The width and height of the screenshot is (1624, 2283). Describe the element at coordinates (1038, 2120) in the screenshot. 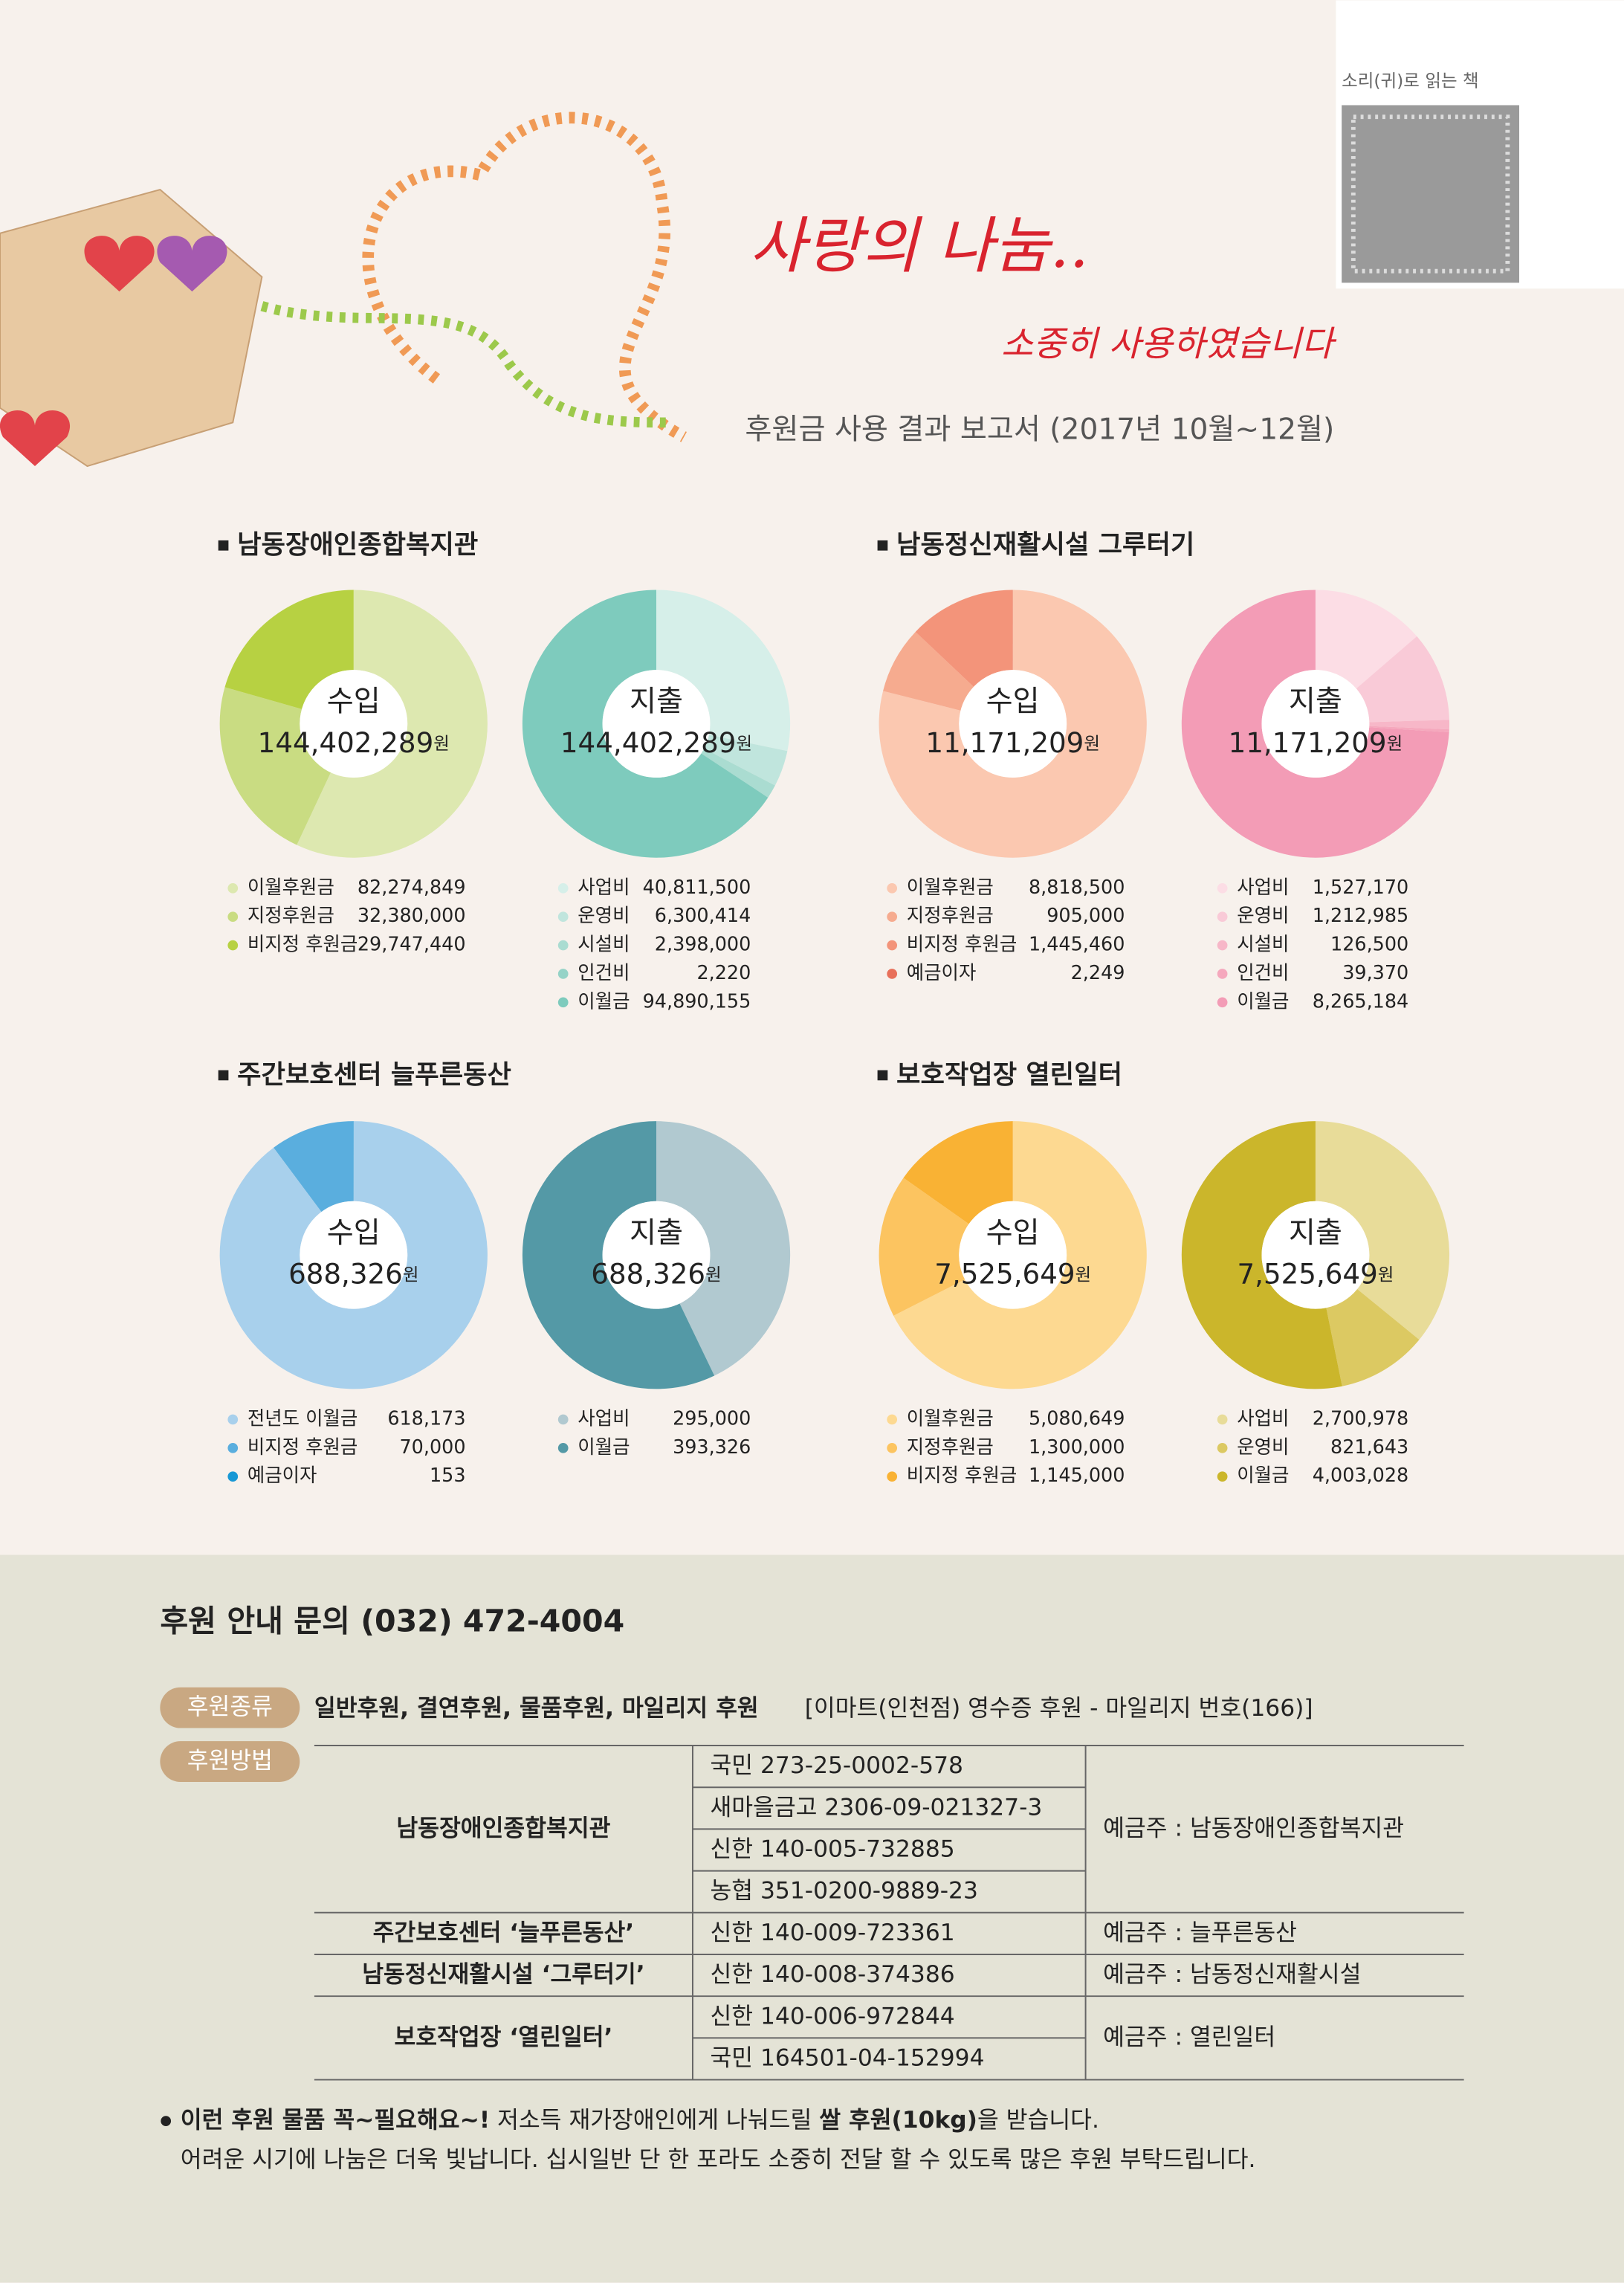

I see `notice-text: 을 받습니다.` at that location.